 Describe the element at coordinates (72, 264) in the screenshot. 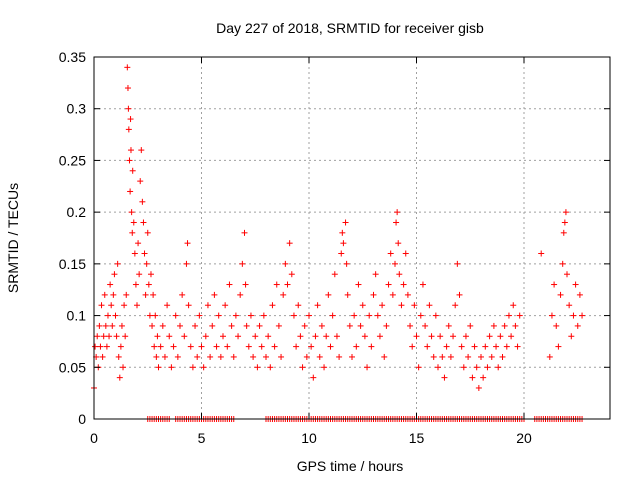

I see `y-tick-label: 0.15` at that location.